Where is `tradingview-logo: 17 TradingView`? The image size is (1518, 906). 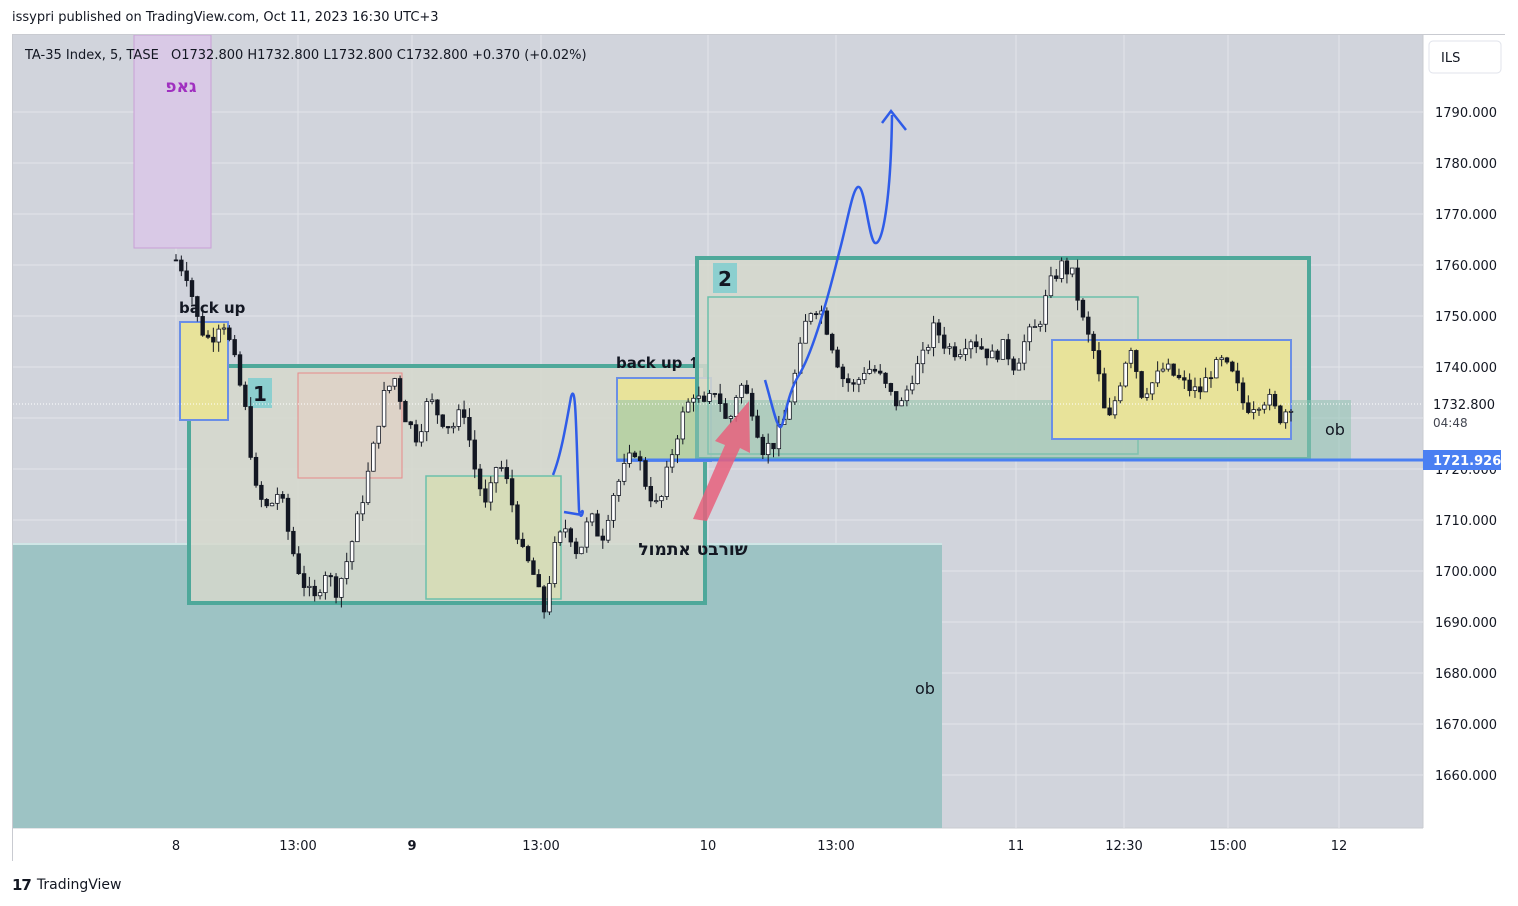
tradingview-logo: 17 TradingView is located at coordinates (66, 885).